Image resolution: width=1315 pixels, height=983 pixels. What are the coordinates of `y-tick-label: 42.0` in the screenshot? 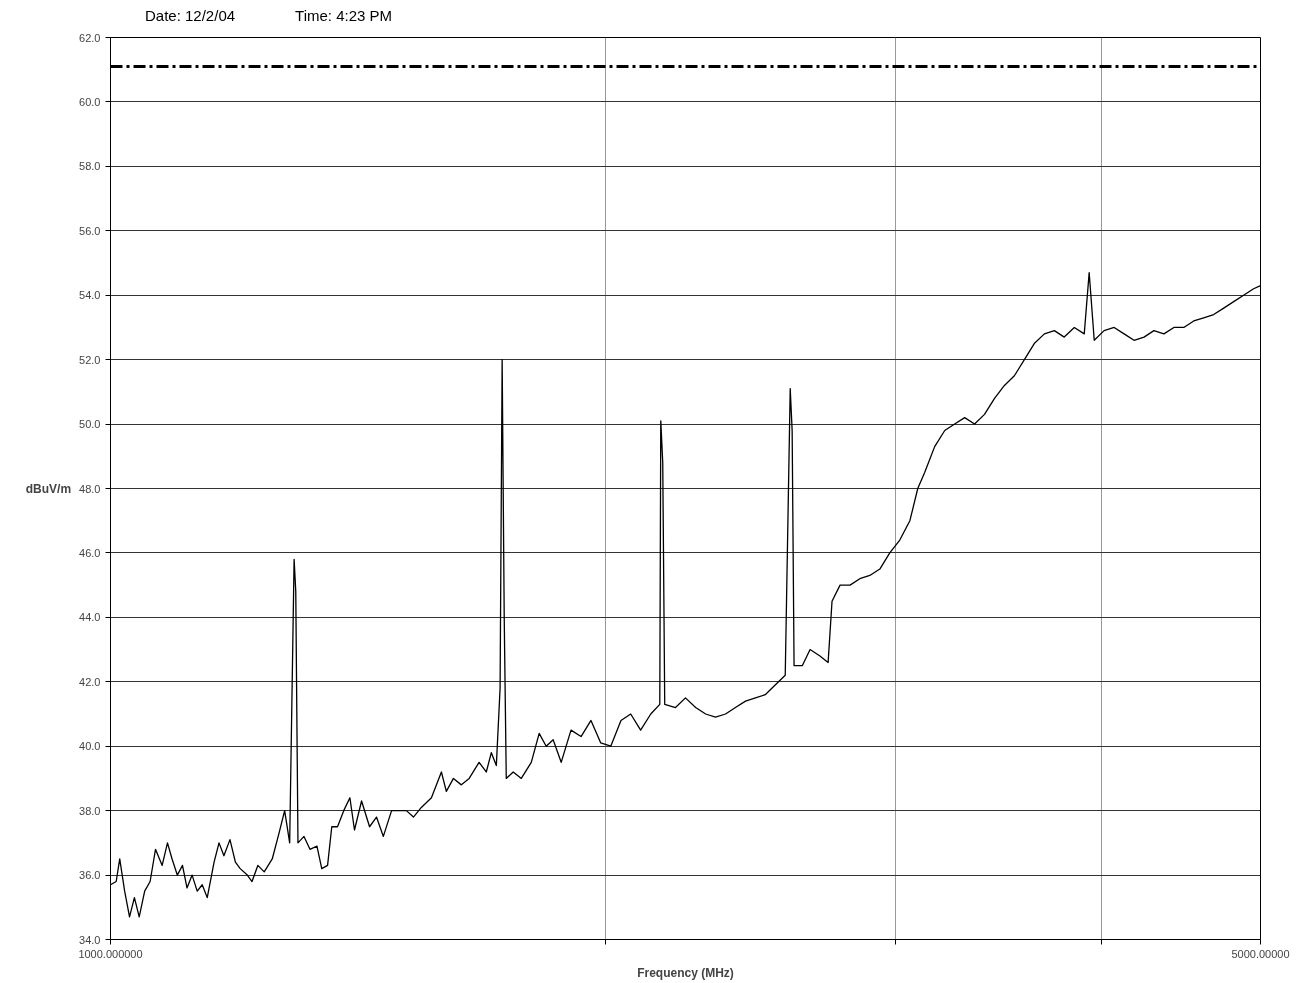 It's located at (90, 681).